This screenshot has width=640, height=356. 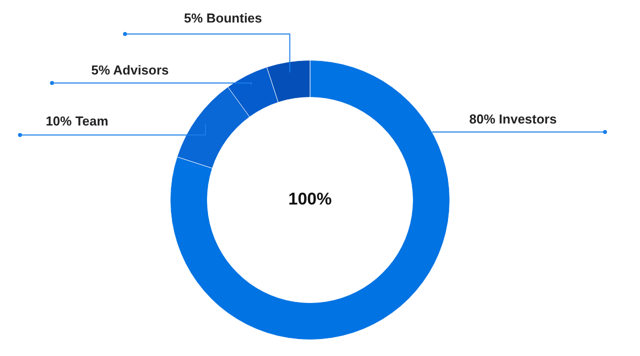 I want to click on slice-label: 5% Bounties, so click(x=223, y=18).